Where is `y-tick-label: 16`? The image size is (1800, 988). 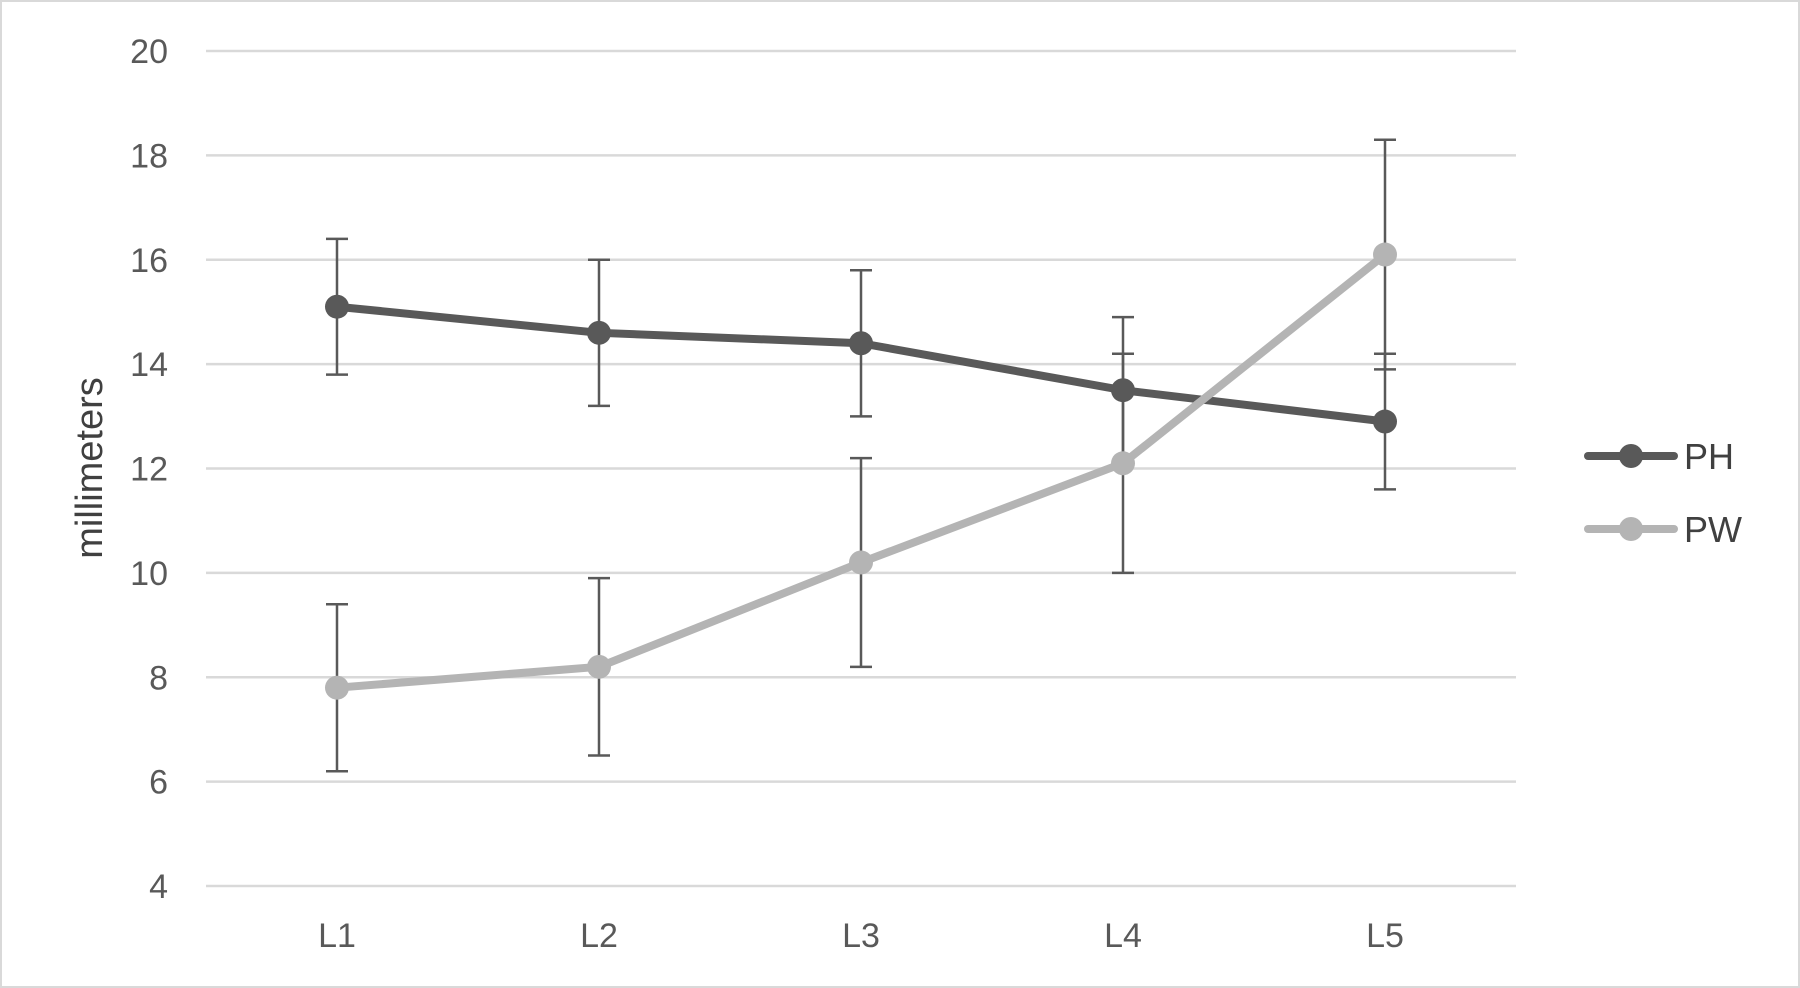 y-tick-label: 16 is located at coordinates (149, 261).